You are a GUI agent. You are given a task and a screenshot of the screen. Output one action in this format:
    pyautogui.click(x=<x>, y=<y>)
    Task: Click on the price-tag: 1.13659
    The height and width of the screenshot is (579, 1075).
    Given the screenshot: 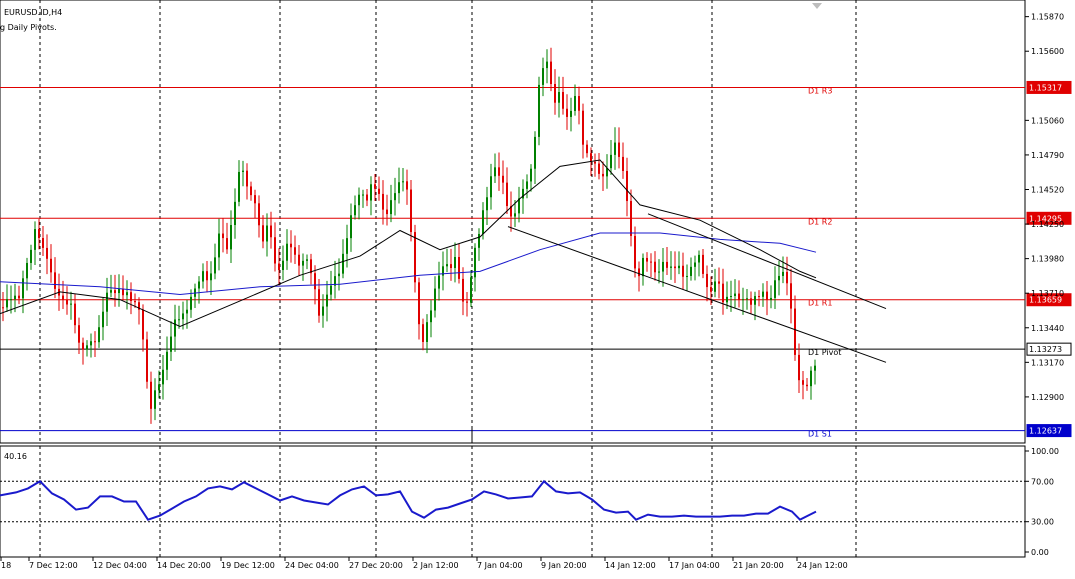 What is the action you would take?
    pyautogui.click(x=1049, y=300)
    